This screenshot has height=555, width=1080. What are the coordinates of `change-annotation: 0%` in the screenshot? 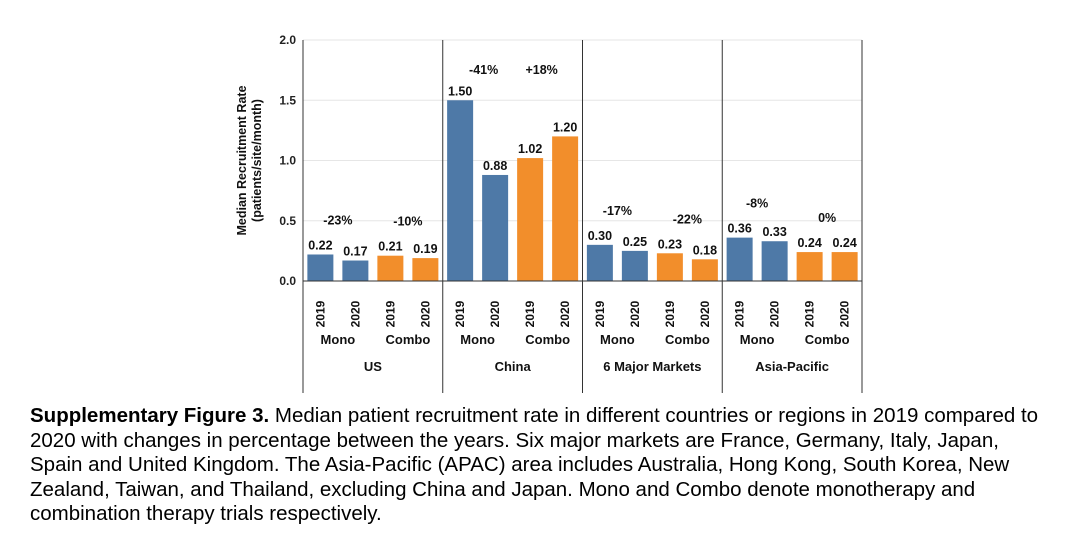 It's located at (827, 218).